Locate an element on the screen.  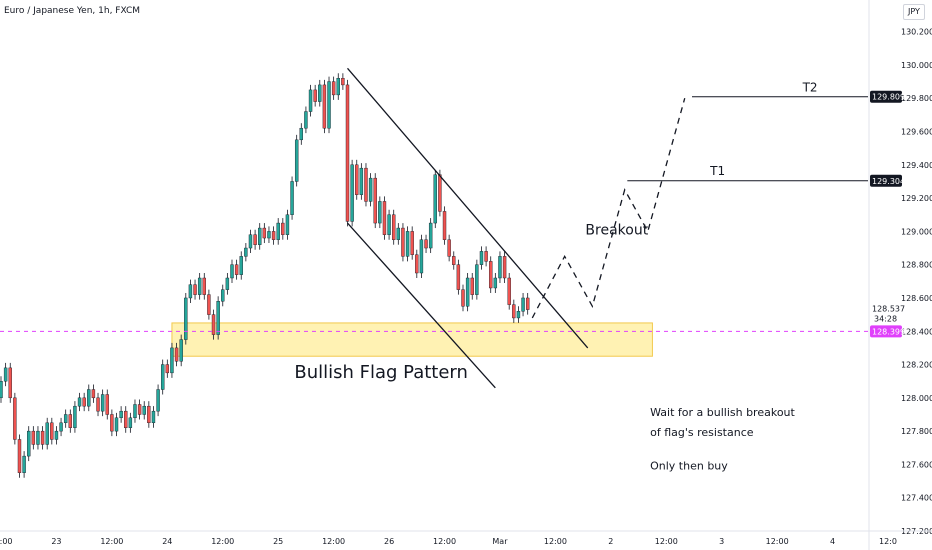
price-tick-label: 129.000 is located at coordinates (916, 231).